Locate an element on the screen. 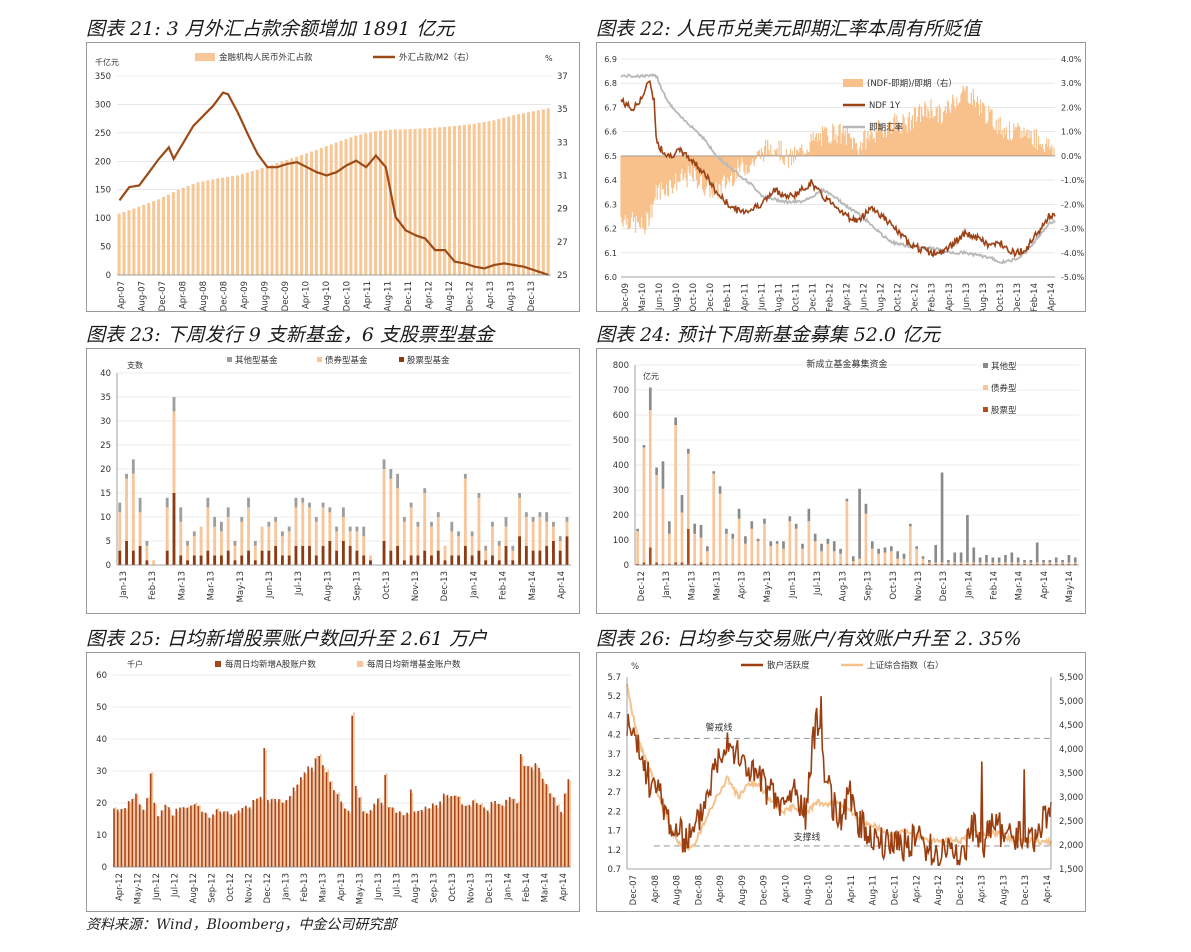 This screenshot has width=1191, height=952. x-tick-label: Aug-11 is located at coordinates (779, 297).